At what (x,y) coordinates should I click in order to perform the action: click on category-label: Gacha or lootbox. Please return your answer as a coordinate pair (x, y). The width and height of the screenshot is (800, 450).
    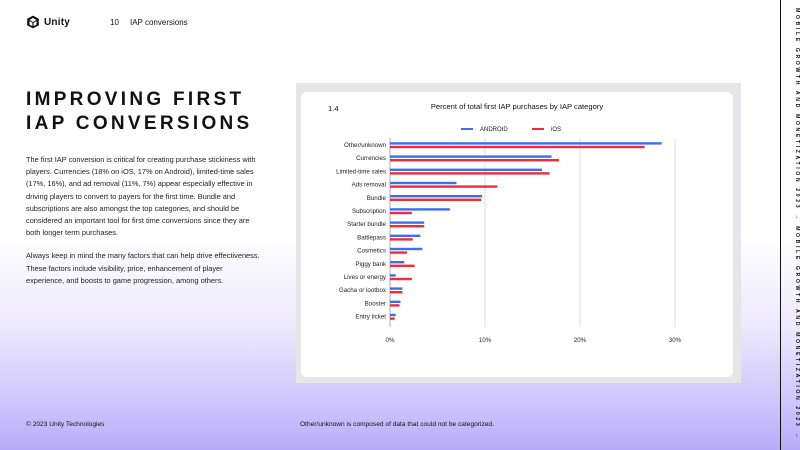
    Looking at the image, I should click on (363, 290).